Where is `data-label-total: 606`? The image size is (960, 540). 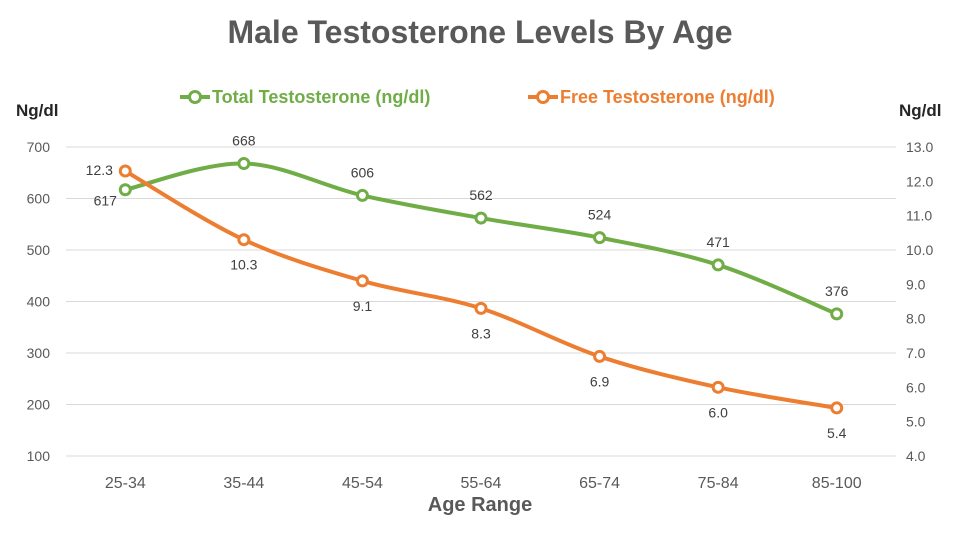 data-label-total: 606 is located at coordinates (363, 172).